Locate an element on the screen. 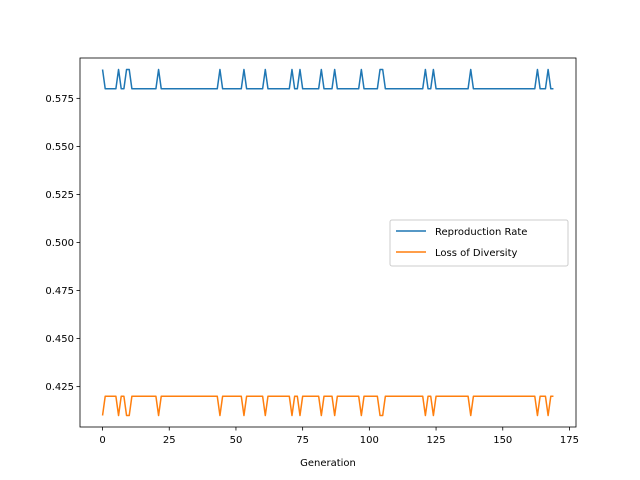  y-tick-label: 0.500 is located at coordinates (59, 243).